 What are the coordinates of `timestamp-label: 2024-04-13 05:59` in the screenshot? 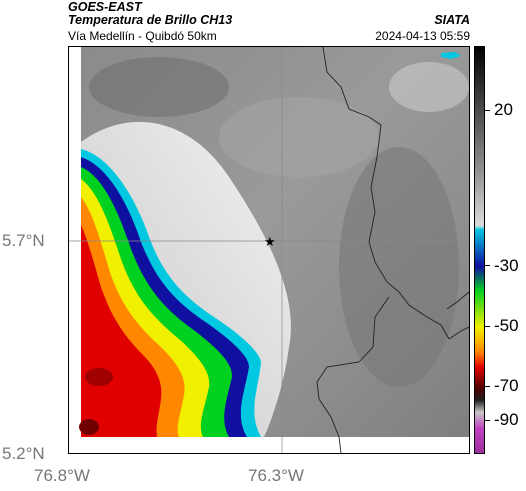 It's located at (422, 36).